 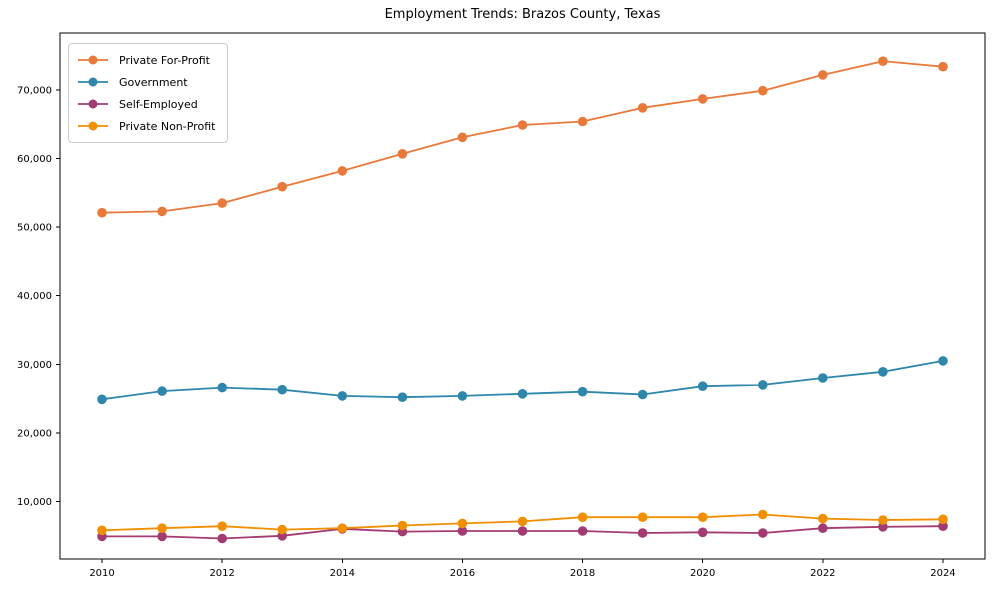 I want to click on y-tick-label: 70,000, so click(x=34, y=90).